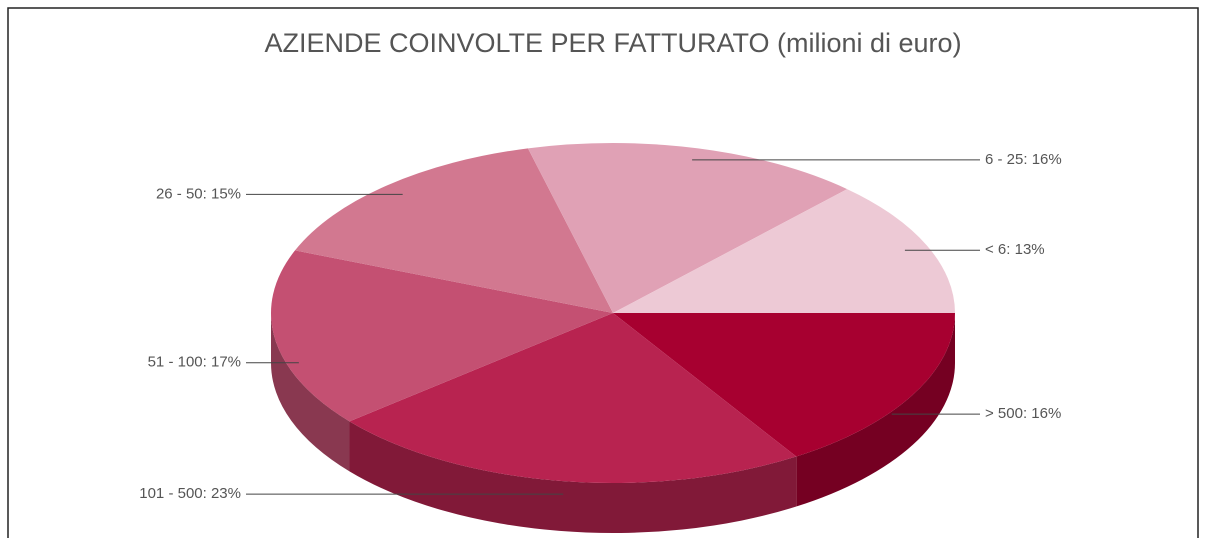 Image resolution: width=1206 pixels, height=538 pixels. What do you see at coordinates (190, 493) in the screenshot?
I see `data-label: 101 - 500: 23%` at bounding box center [190, 493].